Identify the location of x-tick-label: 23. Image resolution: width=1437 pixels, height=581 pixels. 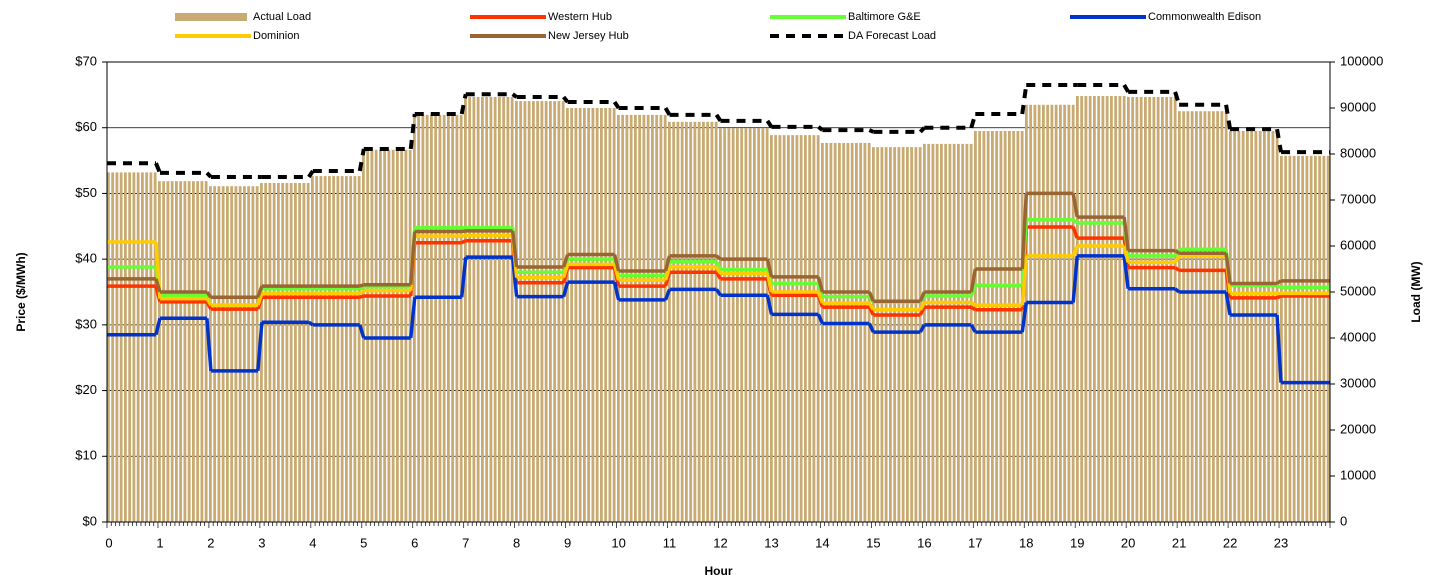
(1281, 542).